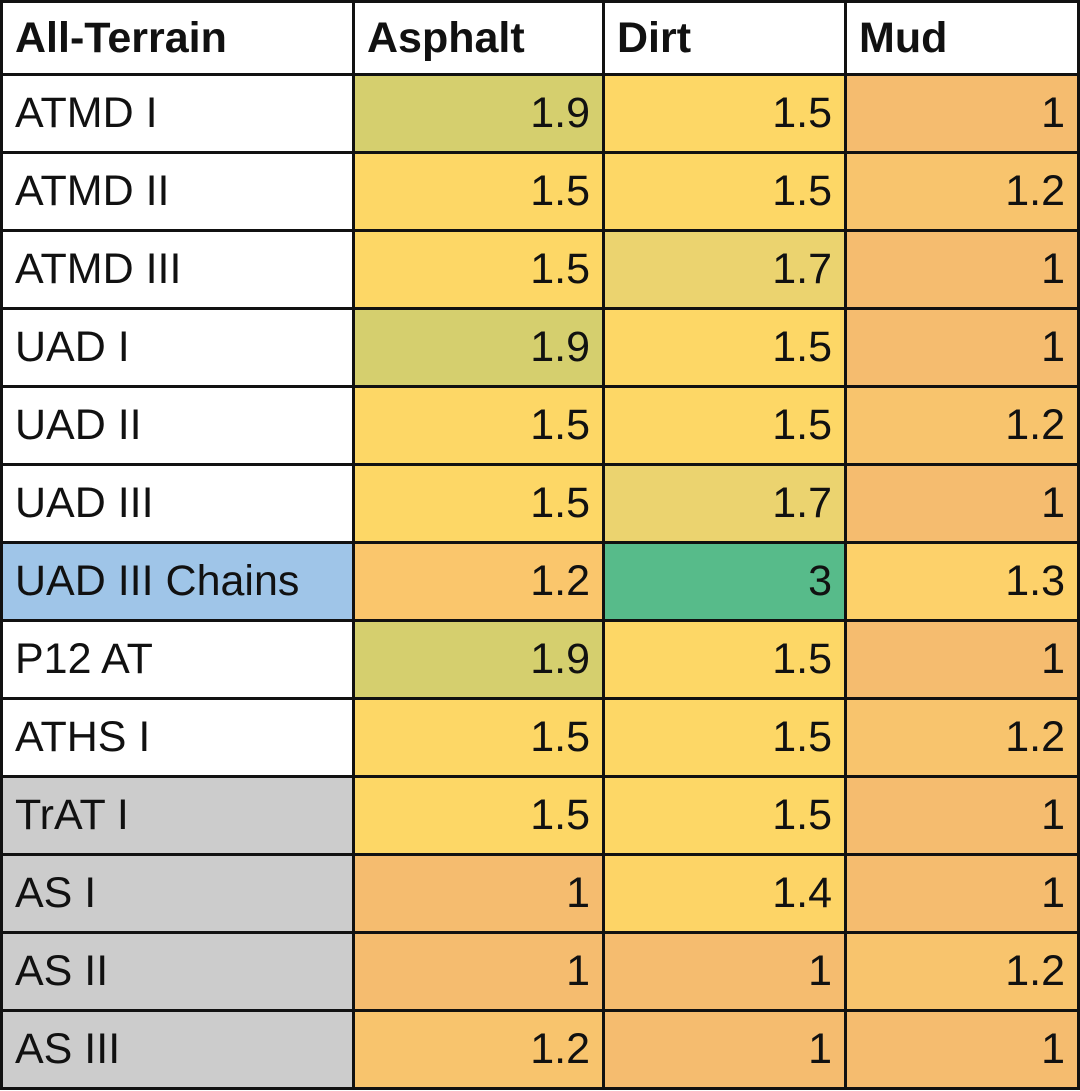 The width and height of the screenshot is (1080, 1091). What do you see at coordinates (177, 269) in the screenshot?
I see `row-label: ATMD III` at bounding box center [177, 269].